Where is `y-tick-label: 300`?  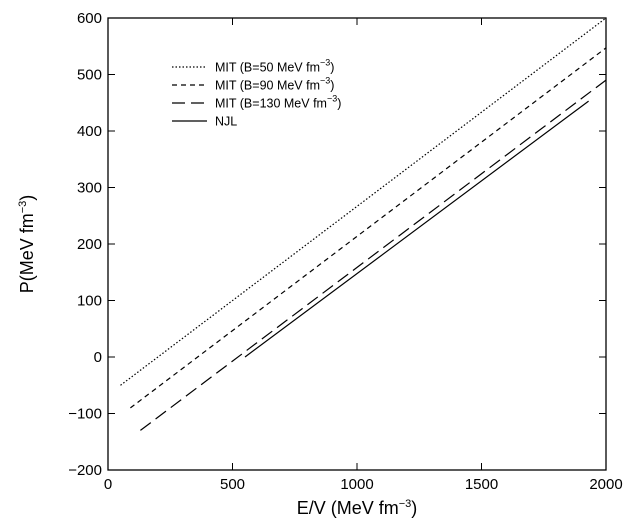
y-tick-label: 300 is located at coordinates (89, 188).